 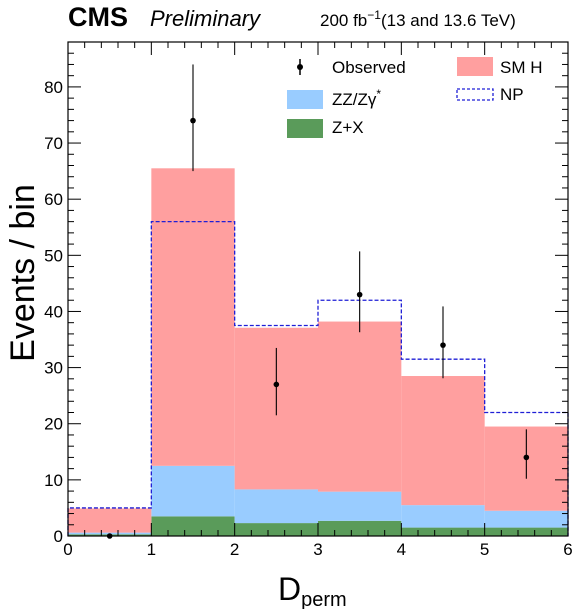 I want to click on legend-zz-label: ZZ/Zγ*, so click(x=356, y=98).